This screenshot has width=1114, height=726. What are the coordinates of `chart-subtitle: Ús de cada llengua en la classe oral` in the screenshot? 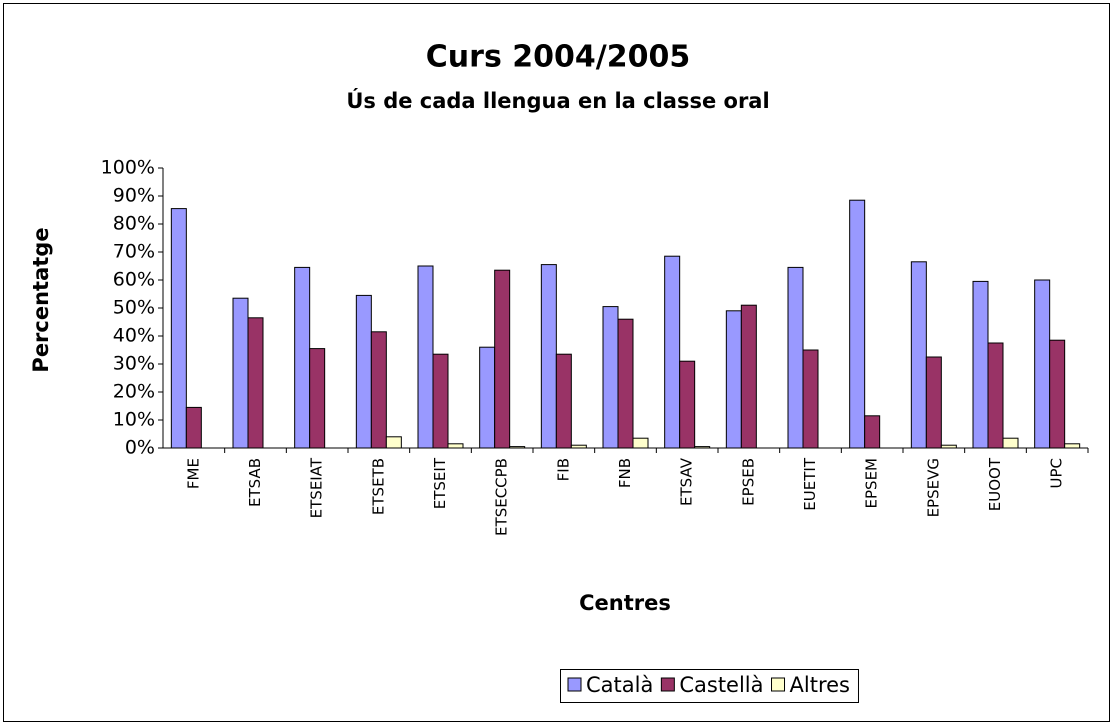 It's located at (557, 100).